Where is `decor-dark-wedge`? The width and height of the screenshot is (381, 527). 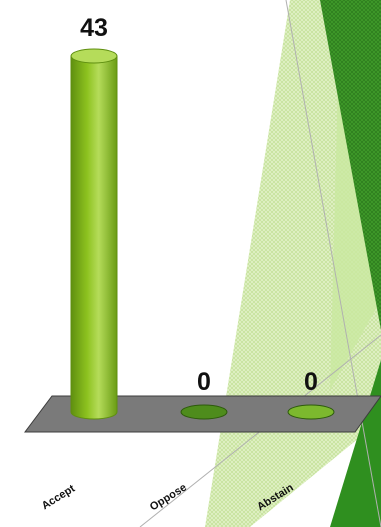
decor-dark-wedge is located at coordinates (350, 165).